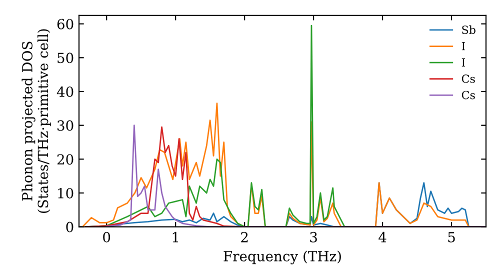  Describe the element at coordinates (66, 58) in the screenshot. I see `y-tick-label: 50` at that location.